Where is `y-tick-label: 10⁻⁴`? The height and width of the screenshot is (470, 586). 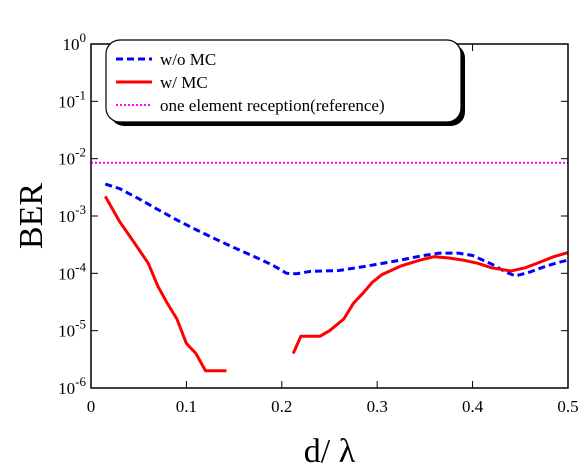 y-tick-label: 10⁻⁴ is located at coordinates (72, 271).